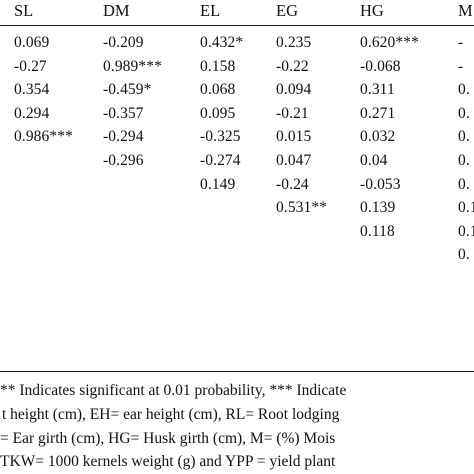 This screenshot has height=474, width=474. I want to click on table-cell: 0.271, so click(378, 113).